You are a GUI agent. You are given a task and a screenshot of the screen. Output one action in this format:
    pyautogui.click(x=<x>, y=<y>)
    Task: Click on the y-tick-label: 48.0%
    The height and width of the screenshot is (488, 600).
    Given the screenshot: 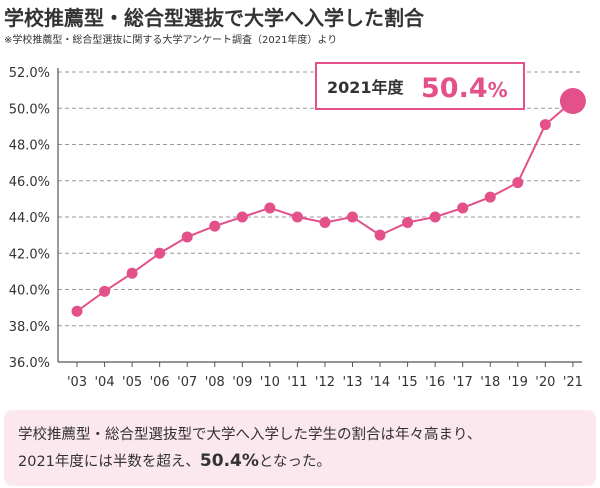 What is the action you would take?
    pyautogui.click(x=29, y=146)
    